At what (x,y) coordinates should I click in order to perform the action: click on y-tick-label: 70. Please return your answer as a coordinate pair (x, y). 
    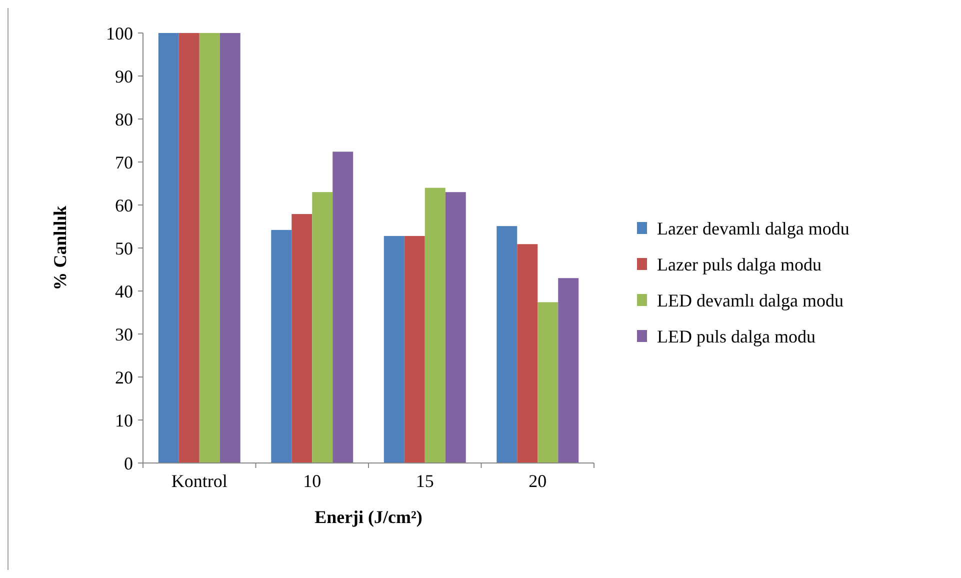
    Looking at the image, I should click on (124, 162).